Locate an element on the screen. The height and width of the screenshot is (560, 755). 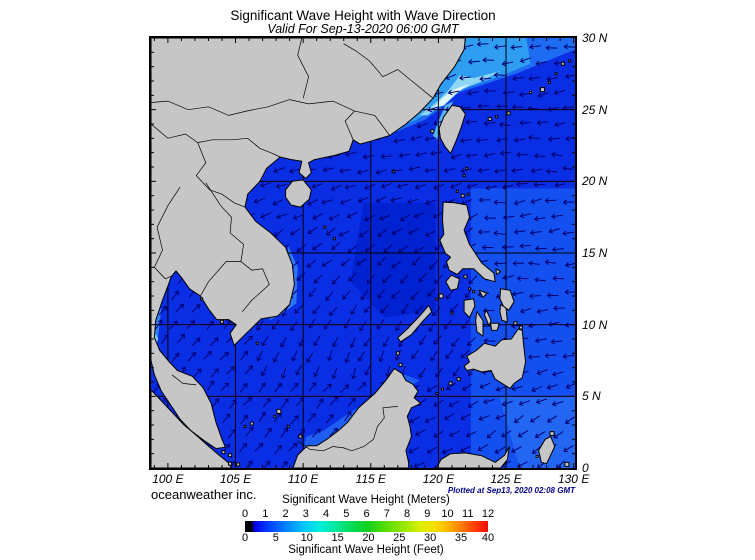
border-malaysia-thailand is located at coordinates (184, 380).